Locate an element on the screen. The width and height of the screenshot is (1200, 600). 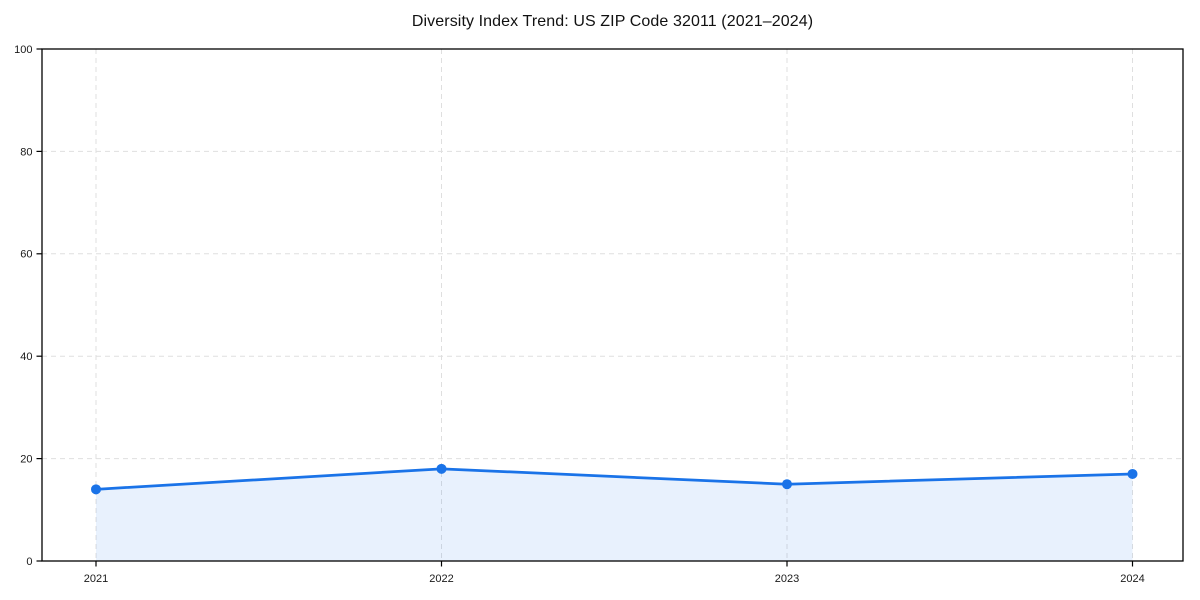
y-tick-label: 80 is located at coordinates (26, 152).